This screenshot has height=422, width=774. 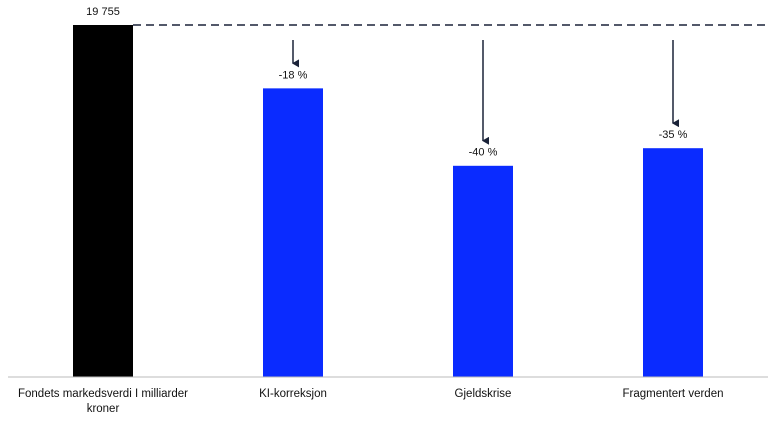 I want to click on x-tick-label: Gjeldskrise, so click(x=483, y=394).